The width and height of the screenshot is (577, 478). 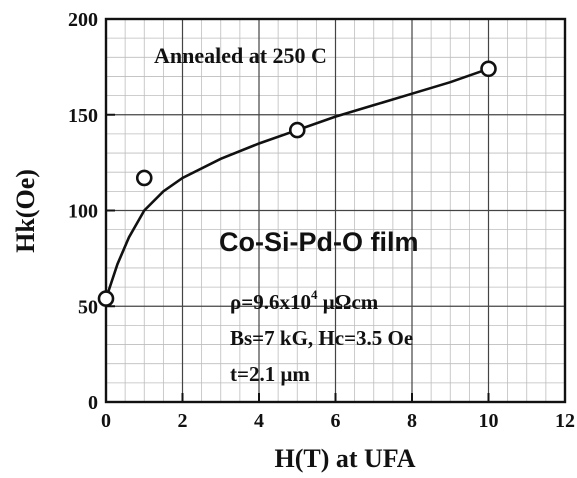 I want to click on y-axis-label: Hk(Oe), so click(x=25, y=211).